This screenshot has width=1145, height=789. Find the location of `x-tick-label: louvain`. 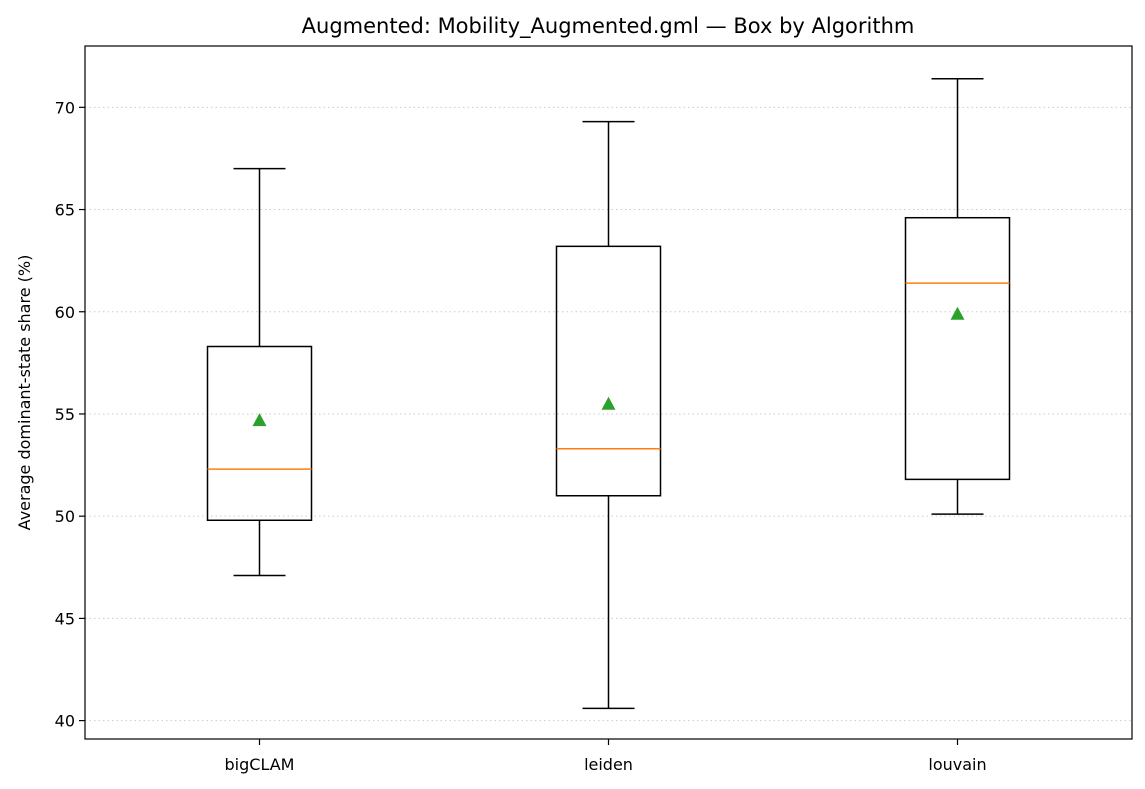

x-tick-label: louvain is located at coordinates (957, 764).